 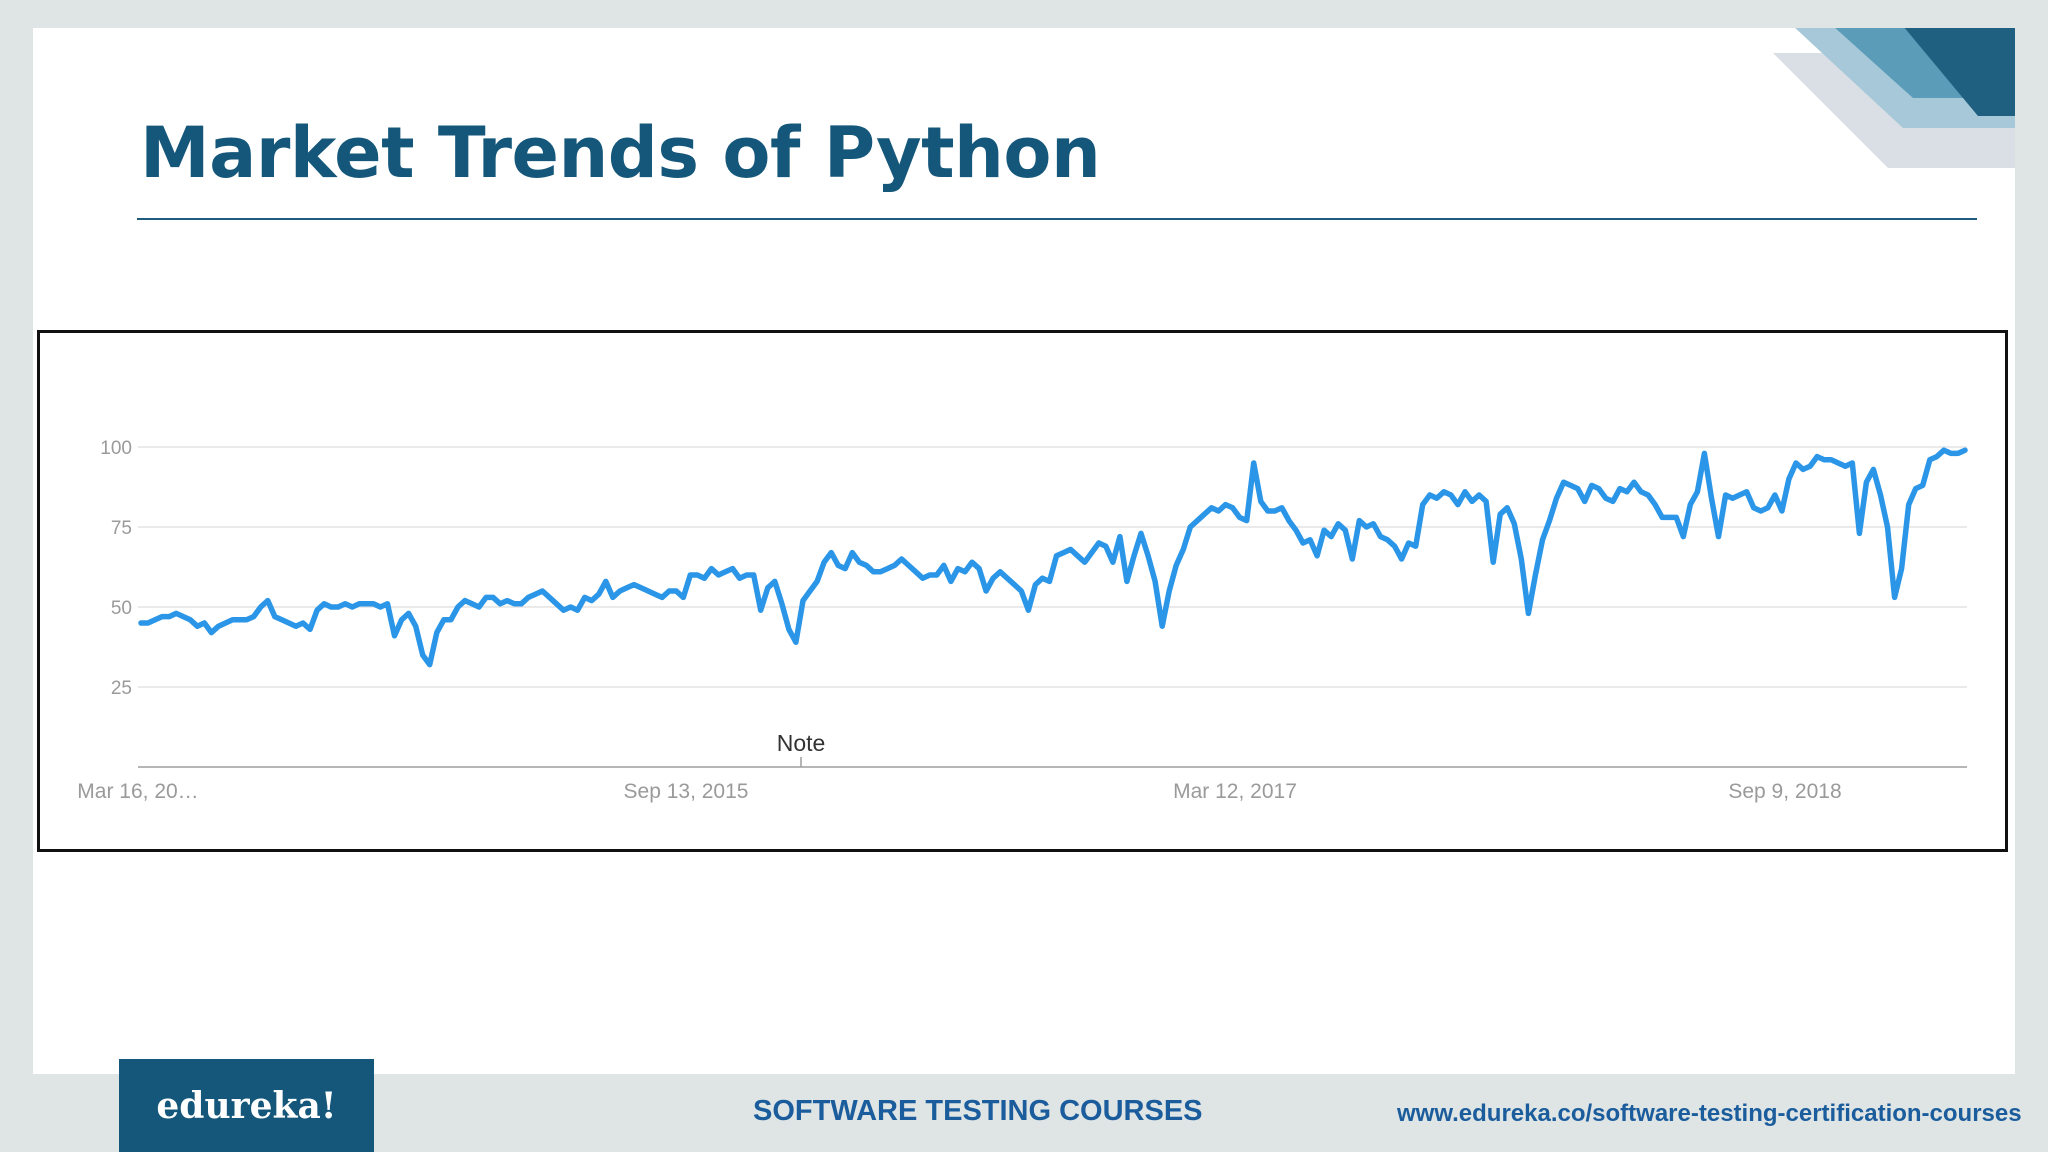 I want to click on note-label: Note, so click(x=801, y=743).